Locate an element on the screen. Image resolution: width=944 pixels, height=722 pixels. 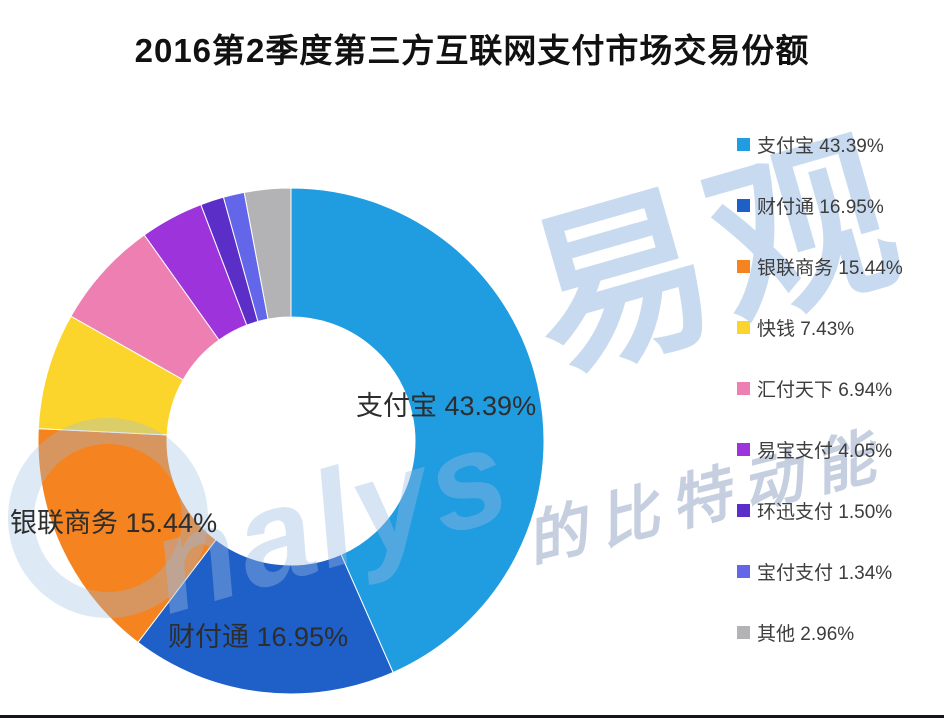
pie-slice-银联商务 is located at coordinates (127, 536).